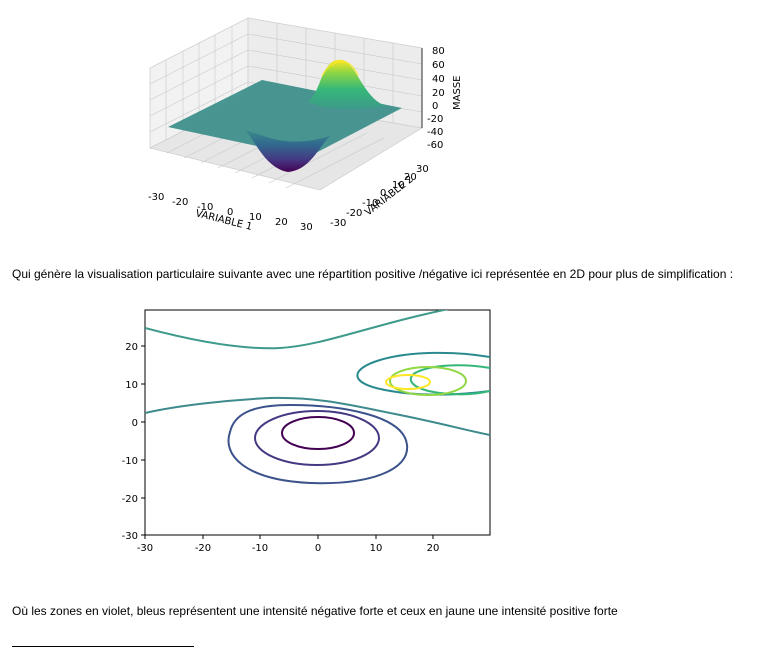  I want to click on z-axis-label: MASSE, so click(457, 93).